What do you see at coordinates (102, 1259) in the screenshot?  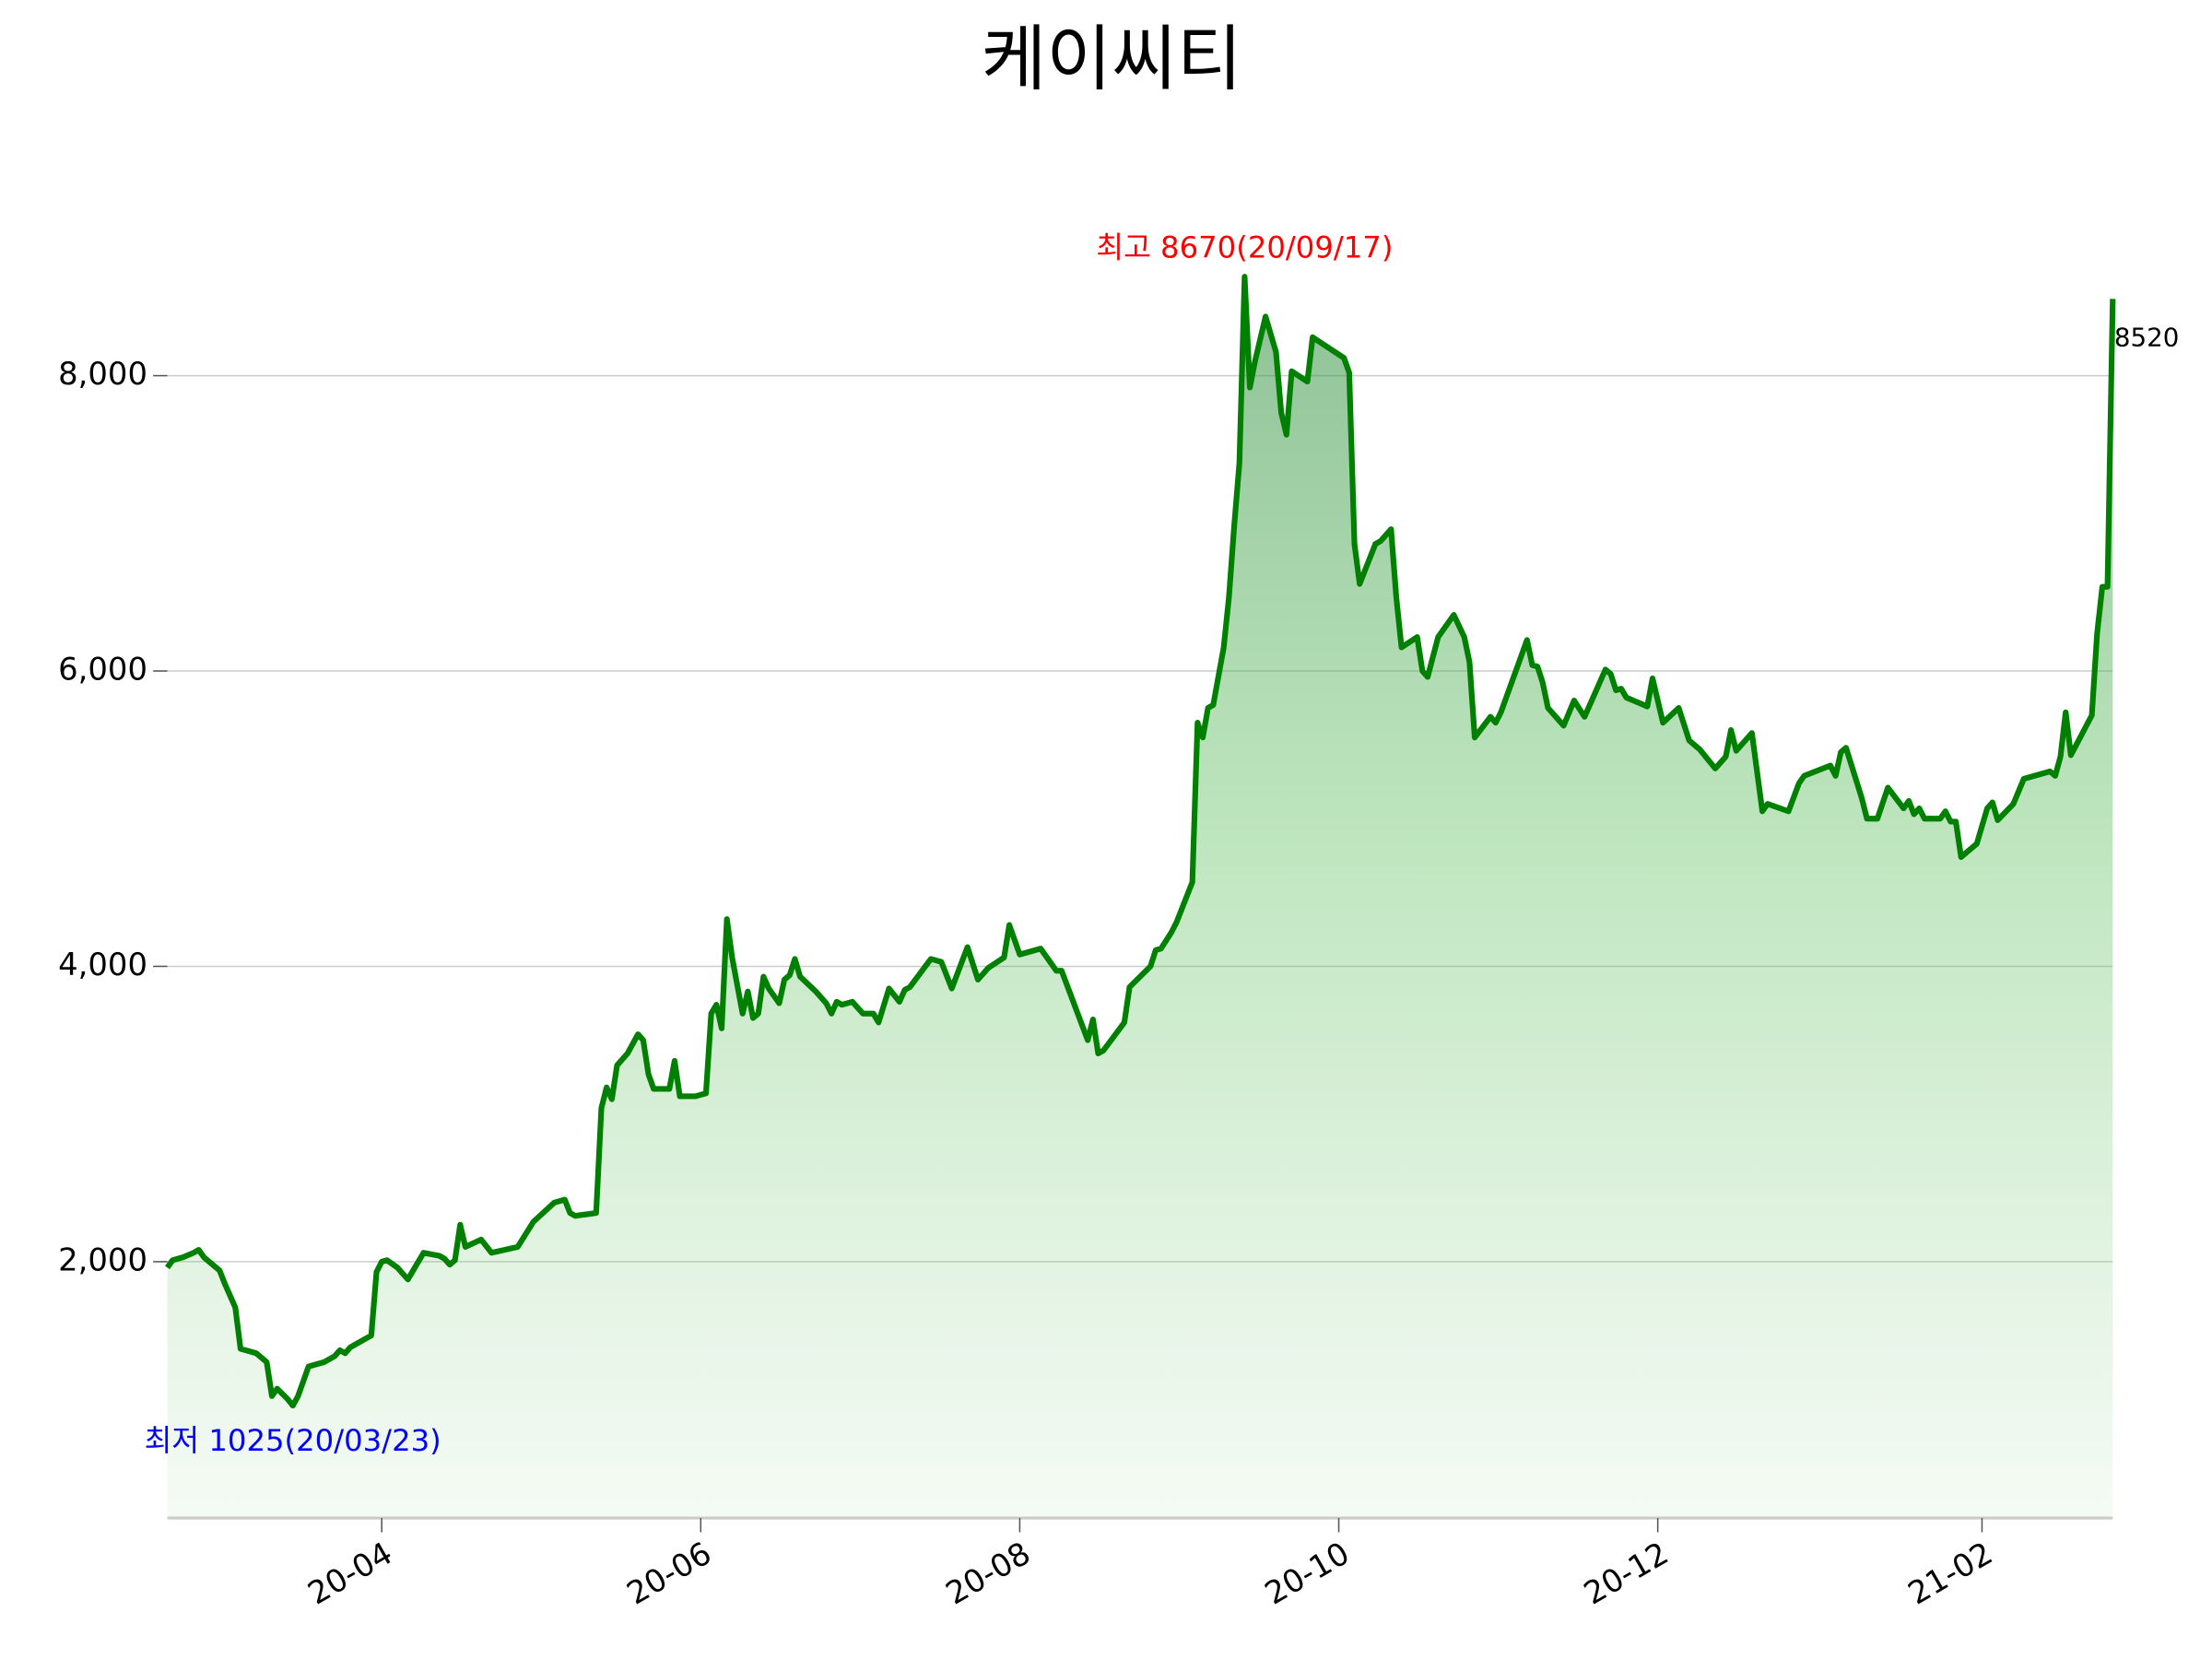 I see `y-tick-label: 2,000` at bounding box center [102, 1259].